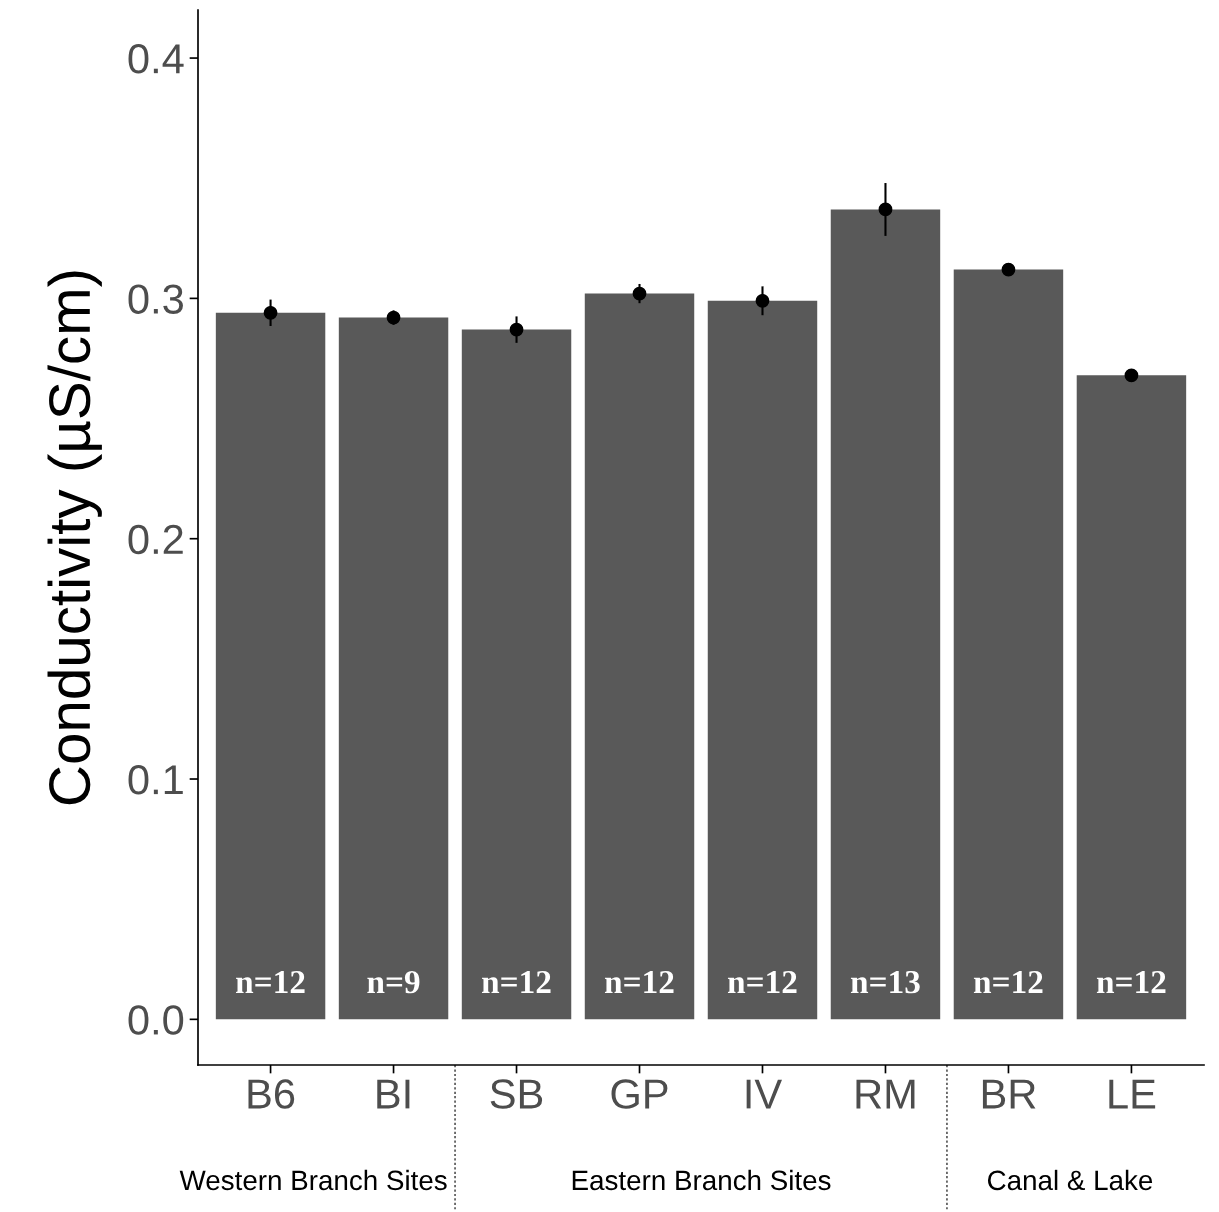 This screenshot has height=1212, width=1219. I want to click on y-tick-label: 0.2, so click(155, 539).